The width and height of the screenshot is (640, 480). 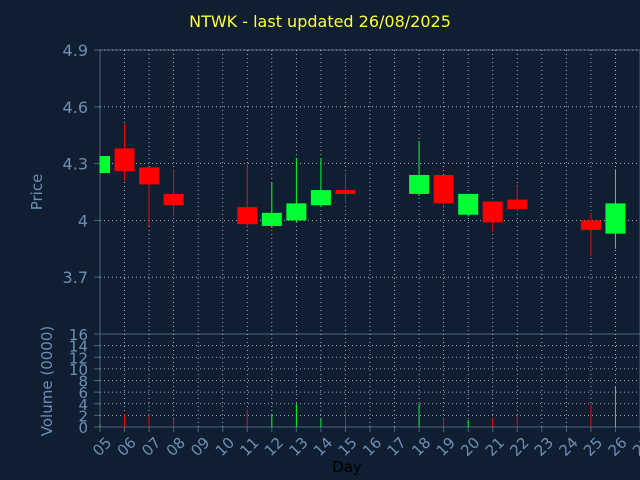 What do you see at coordinates (347, 467) in the screenshot?
I see `x-axis-label: Day` at bounding box center [347, 467].